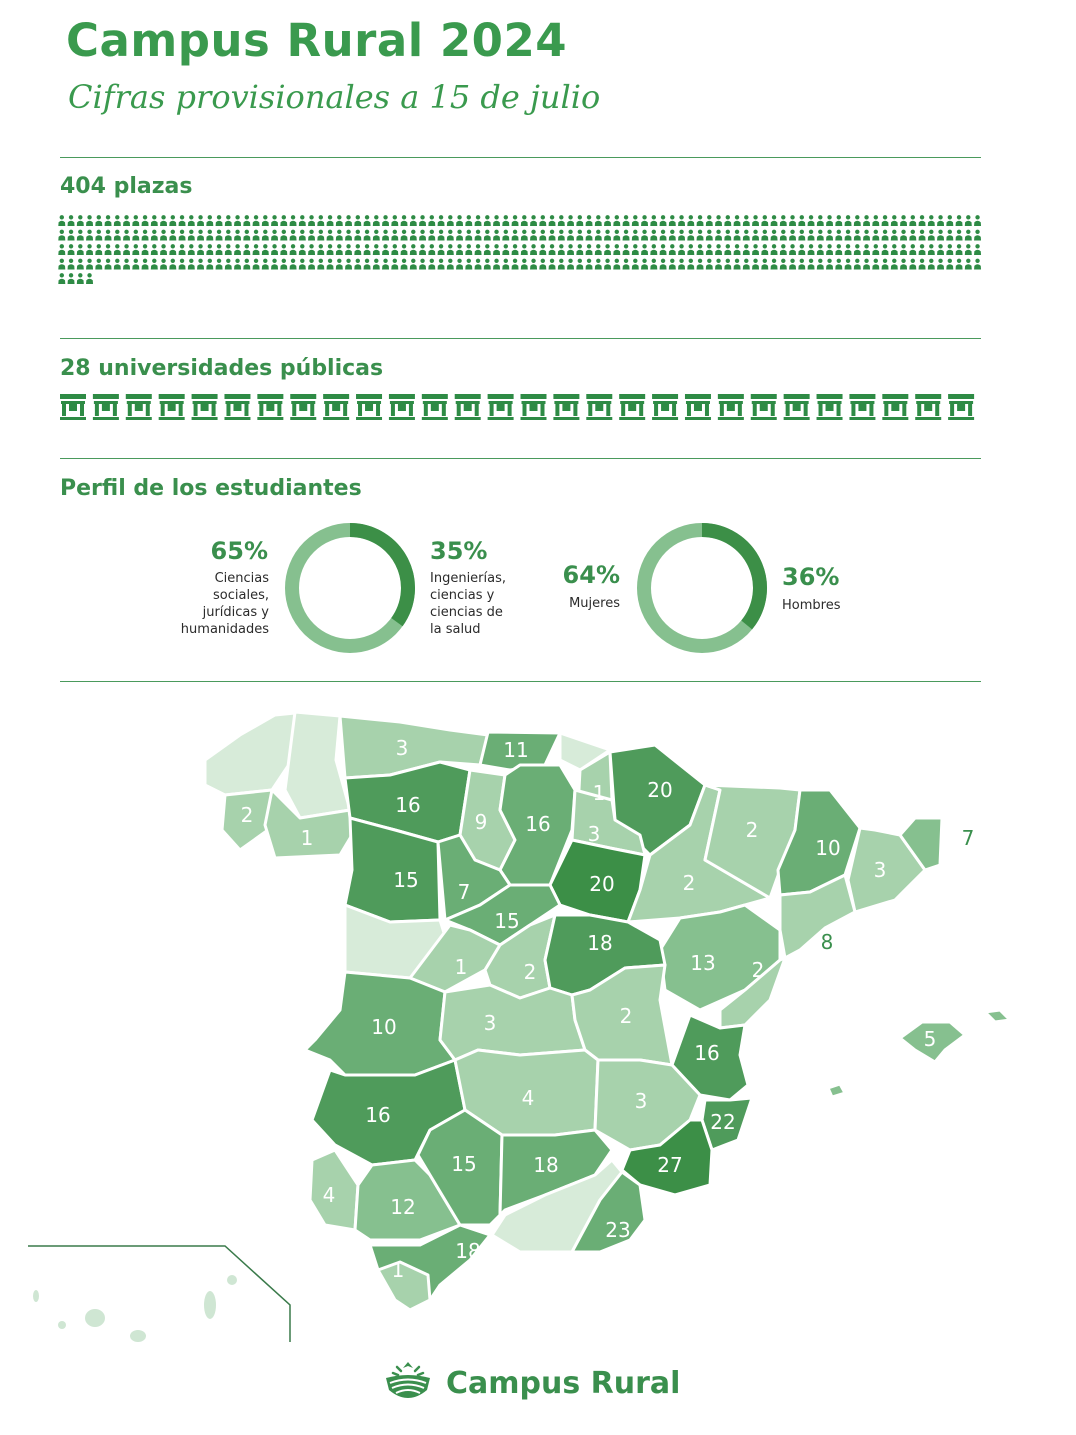 The height and width of the screenshot is (1435, 1076). I want to click on province-count-label: 22, so click(722, 1122).